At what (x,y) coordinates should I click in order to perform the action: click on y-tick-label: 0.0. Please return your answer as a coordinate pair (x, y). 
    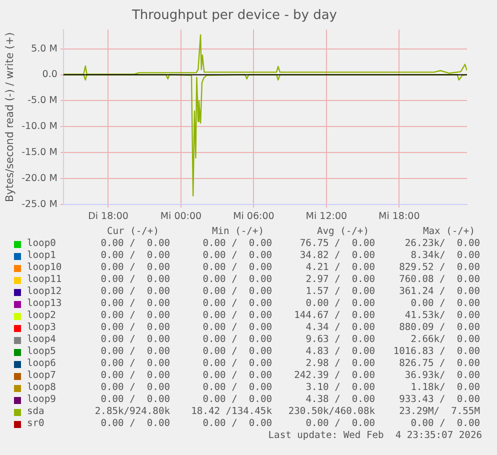
    Looking at the image, I should click on (50, 74).